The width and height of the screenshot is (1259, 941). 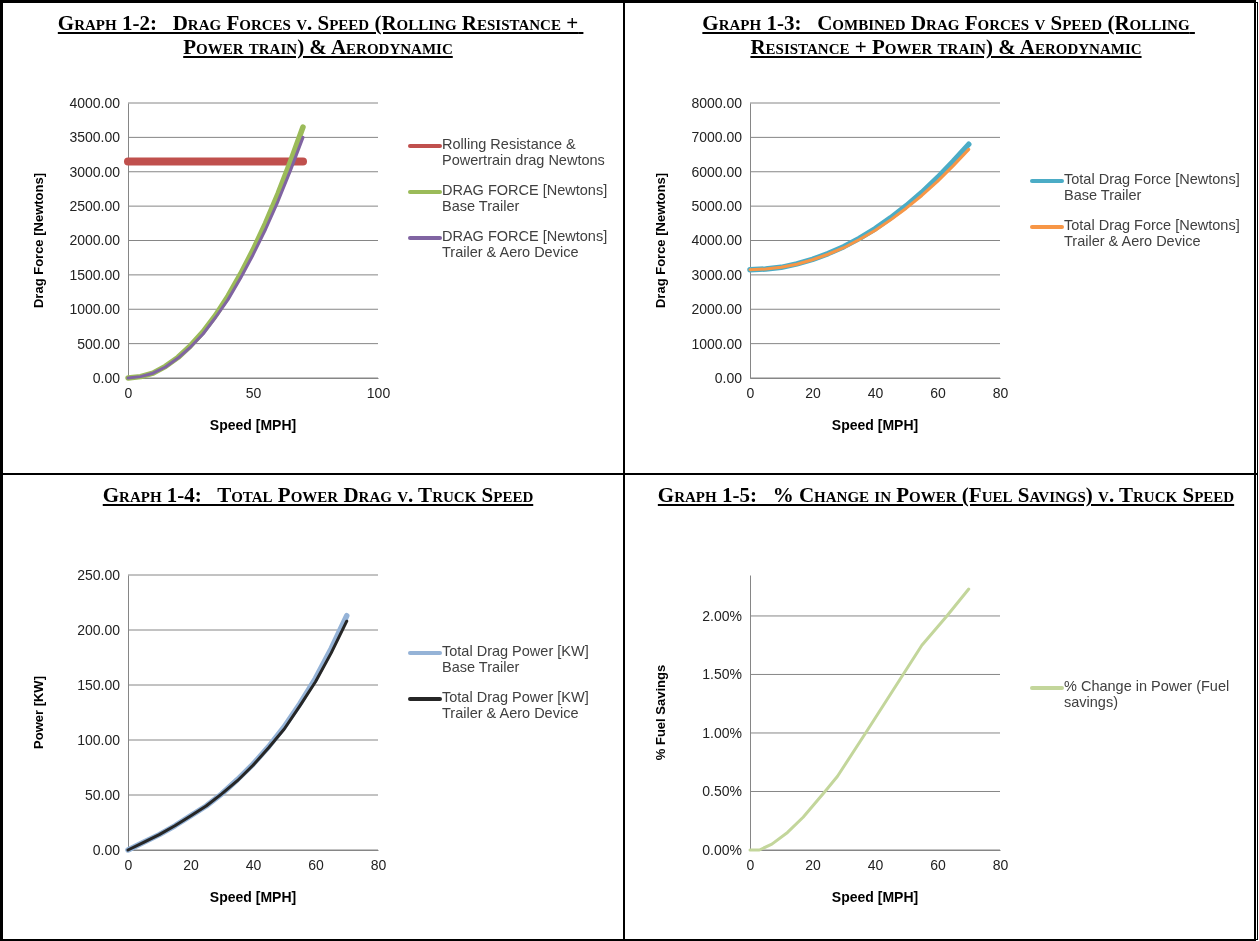 What do you see at coordinates (99, 343) in the screenshot?
I see `y-tick-label: 500.00` at bounding box center [99, 343].